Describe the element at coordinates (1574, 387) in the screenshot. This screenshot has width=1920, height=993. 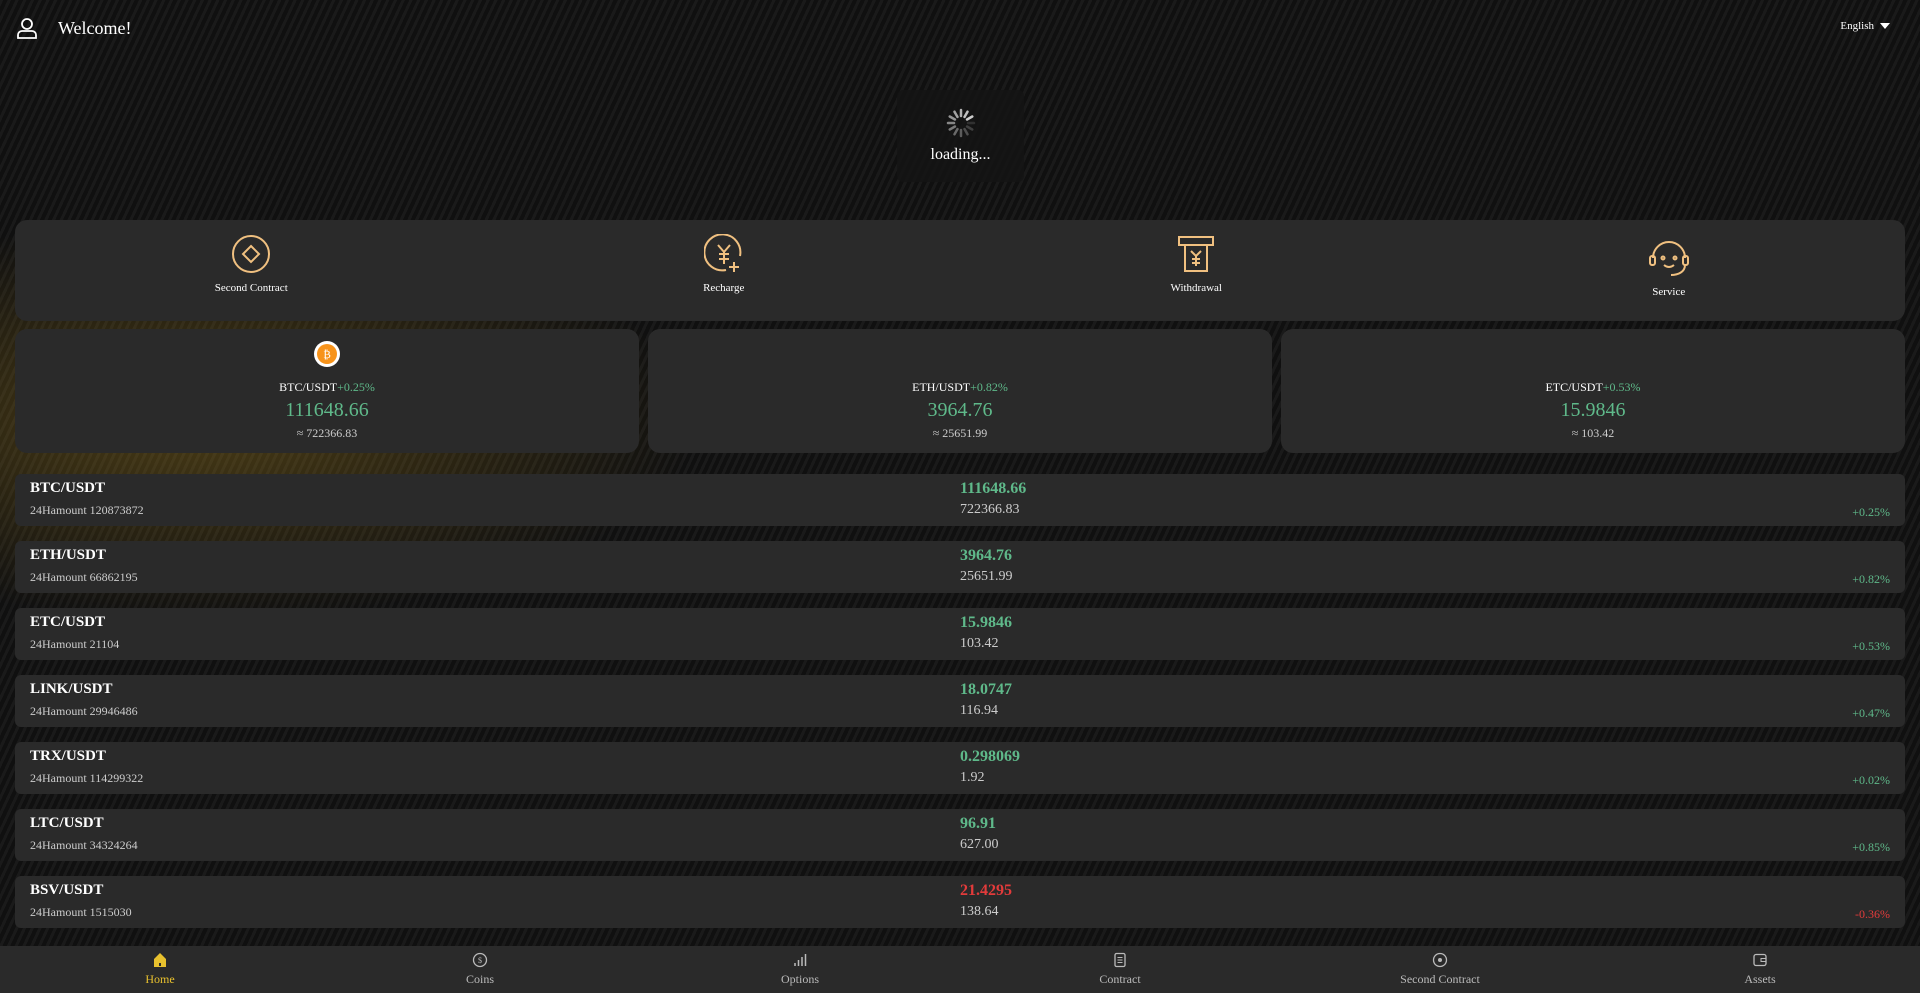
I see `pair: ETC/USDT` at that location.